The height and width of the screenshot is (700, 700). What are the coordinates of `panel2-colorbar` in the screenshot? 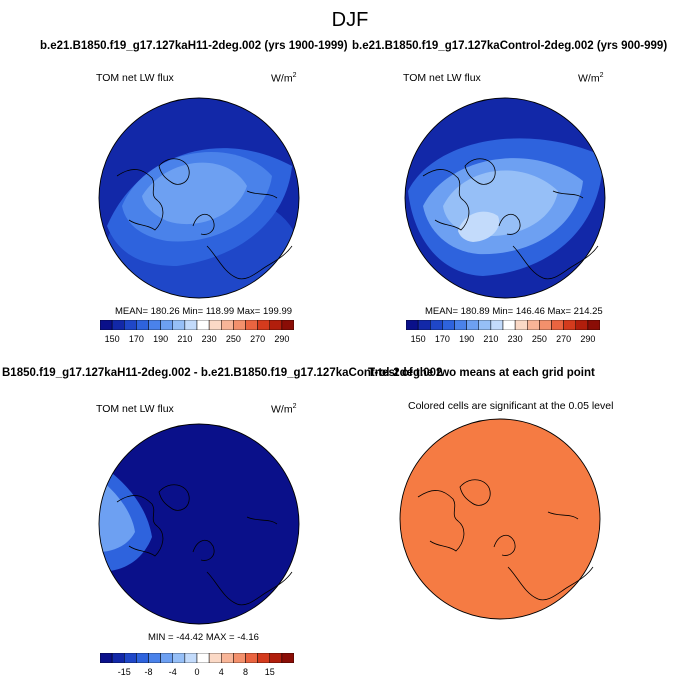 It's located at (503, 325).